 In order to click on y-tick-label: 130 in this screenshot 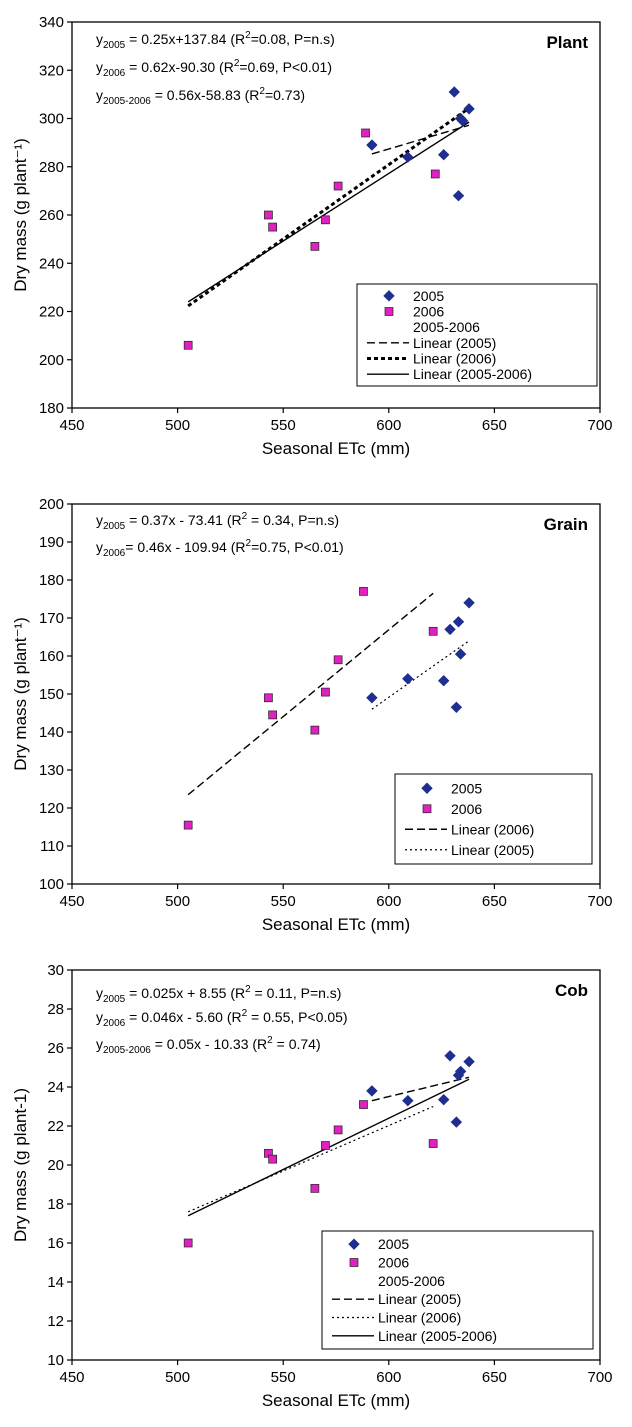, I will do `click(51, 770)`.